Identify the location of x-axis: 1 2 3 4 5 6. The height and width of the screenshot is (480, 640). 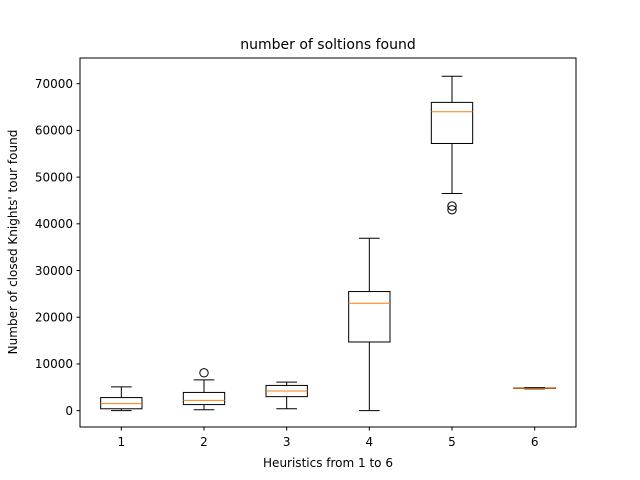
(328, 438).